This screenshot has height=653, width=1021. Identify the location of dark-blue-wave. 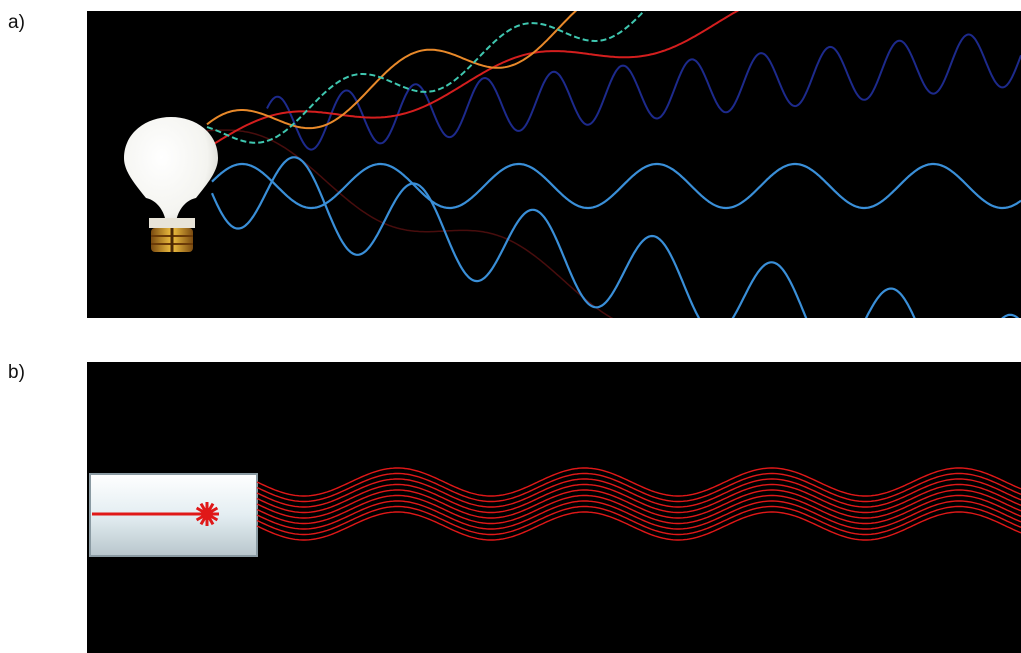
(643, 92).